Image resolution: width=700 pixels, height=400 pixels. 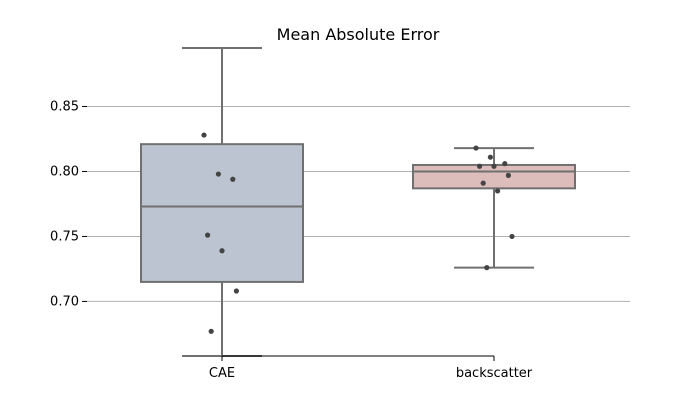 What do you see at coordinates (64, 171) in the screenshot?
I see `y-tick-label: 0.80` at bounding box center [64, 171].